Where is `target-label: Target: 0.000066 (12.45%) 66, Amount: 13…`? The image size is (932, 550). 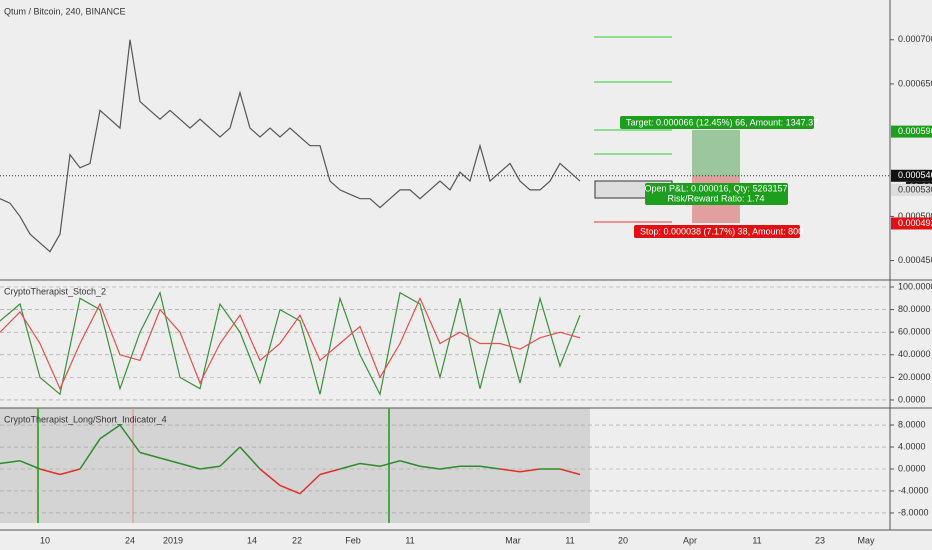 target-label: Target: 0.000066 (12.45%) 66, Amount: 13… is located at coordinates (722, 122).